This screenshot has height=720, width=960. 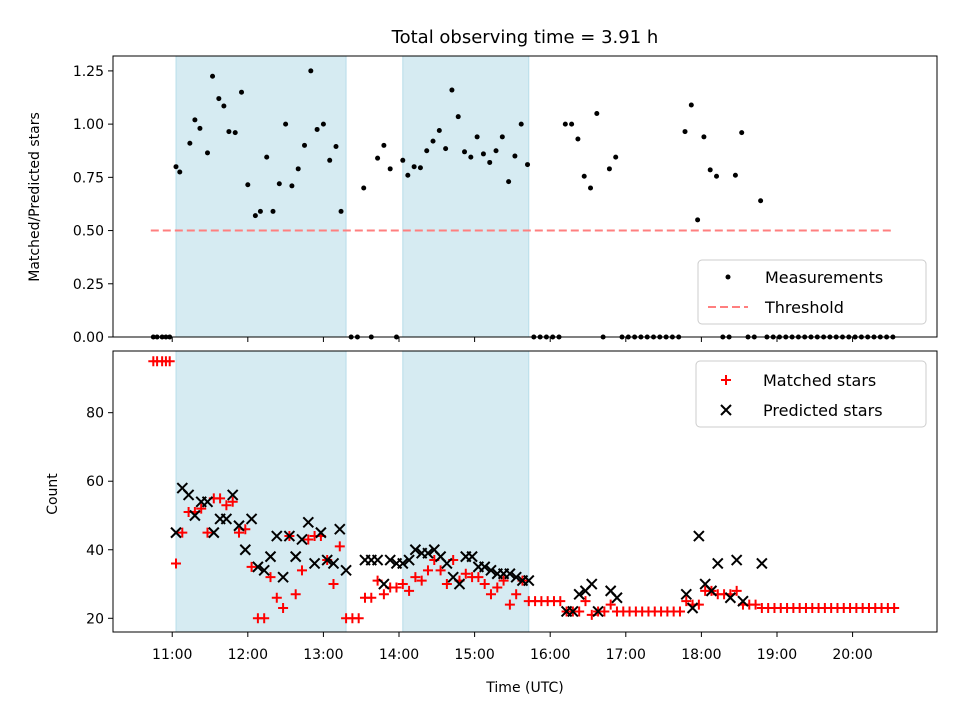 What do you see at coordinates (88, 232) in the screenshot?
I see `top-y-tick-label: 0.50` at bounding box center [88, 232].